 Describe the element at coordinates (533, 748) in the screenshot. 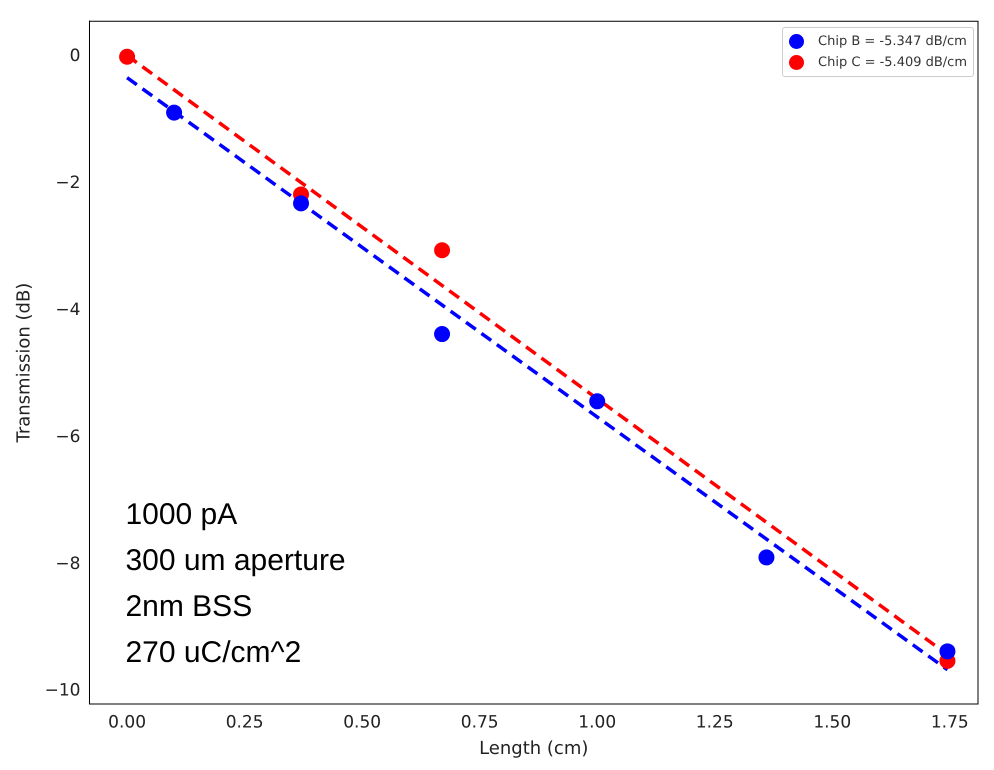

I see `x-axis-title: Length (cm)` at that location.